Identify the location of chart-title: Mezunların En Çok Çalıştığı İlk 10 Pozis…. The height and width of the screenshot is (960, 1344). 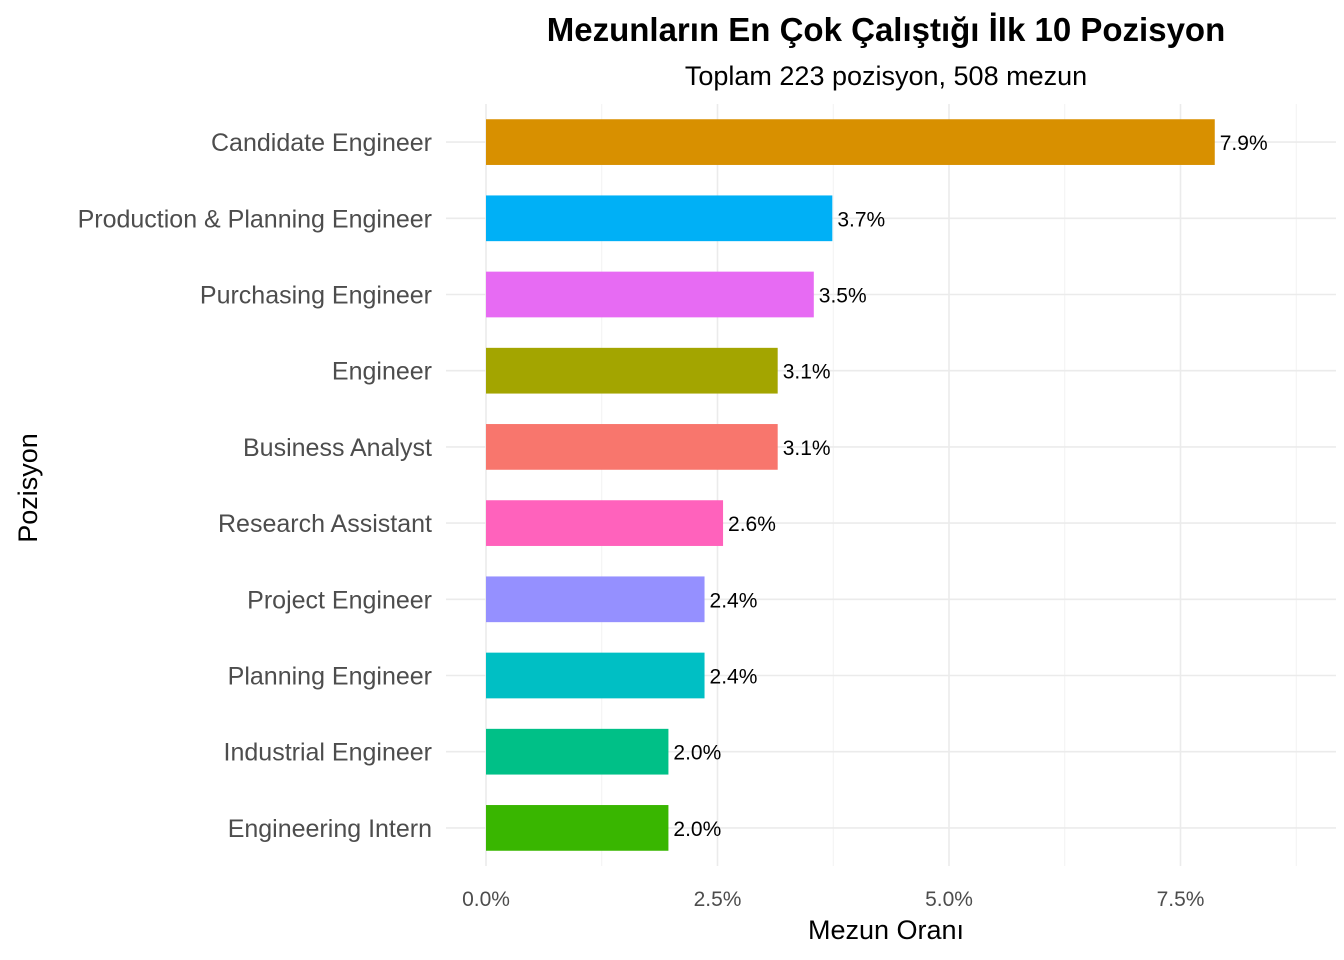
(886, 29).